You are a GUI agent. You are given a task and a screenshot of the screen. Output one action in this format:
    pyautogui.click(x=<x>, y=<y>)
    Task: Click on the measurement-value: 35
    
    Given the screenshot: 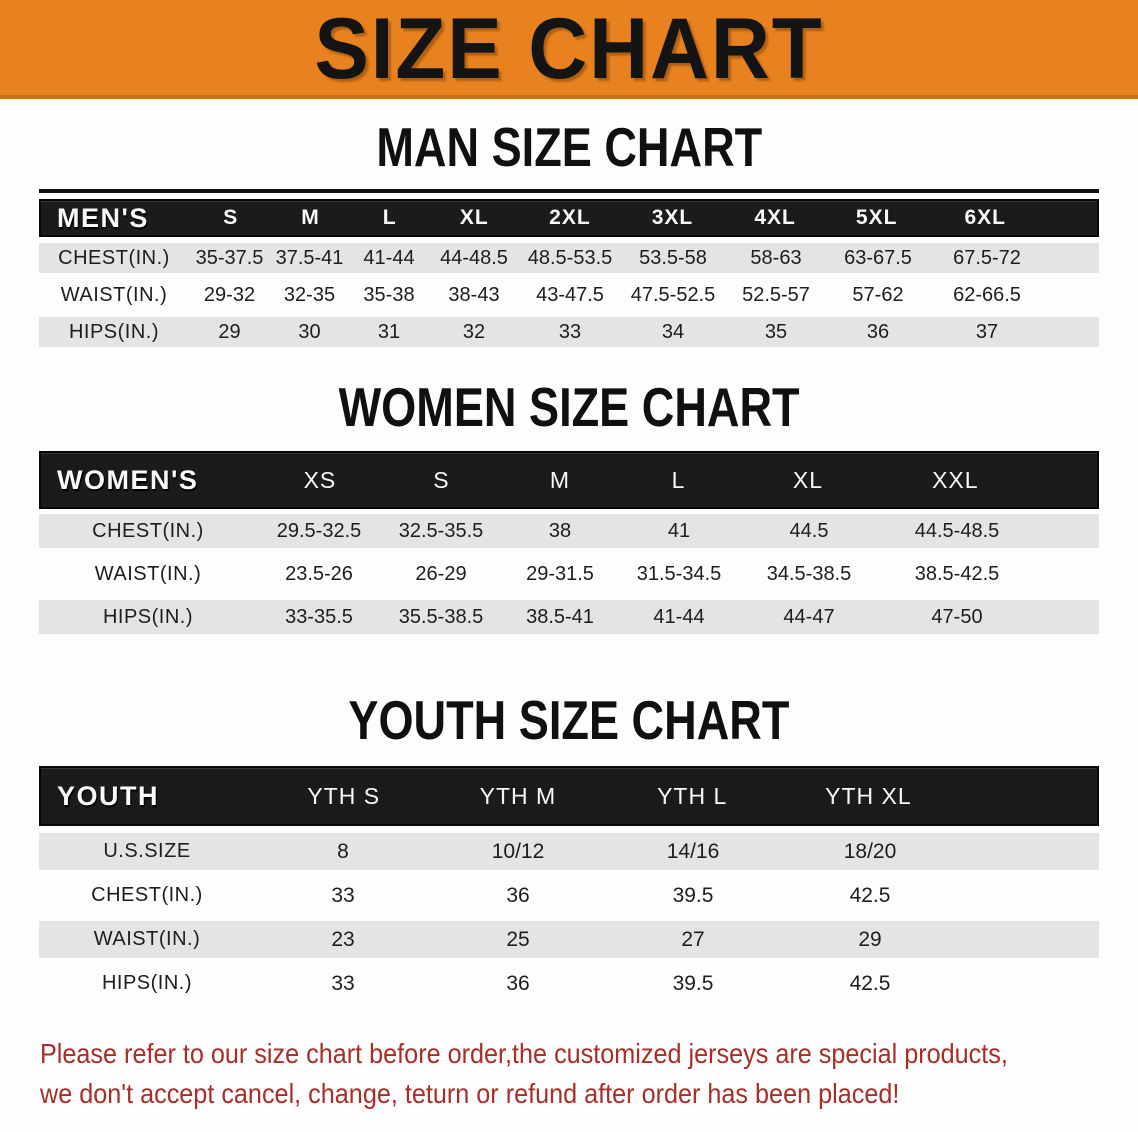 What is the action you would take?
    pyautogui.click(x=776, y=331)
    